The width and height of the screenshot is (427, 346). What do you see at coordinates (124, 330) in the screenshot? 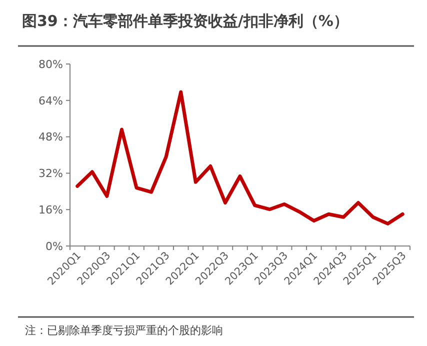
I see `text: 注：已剔除单季度亏损严重的个股的影响` at bounding box center [124, 330].